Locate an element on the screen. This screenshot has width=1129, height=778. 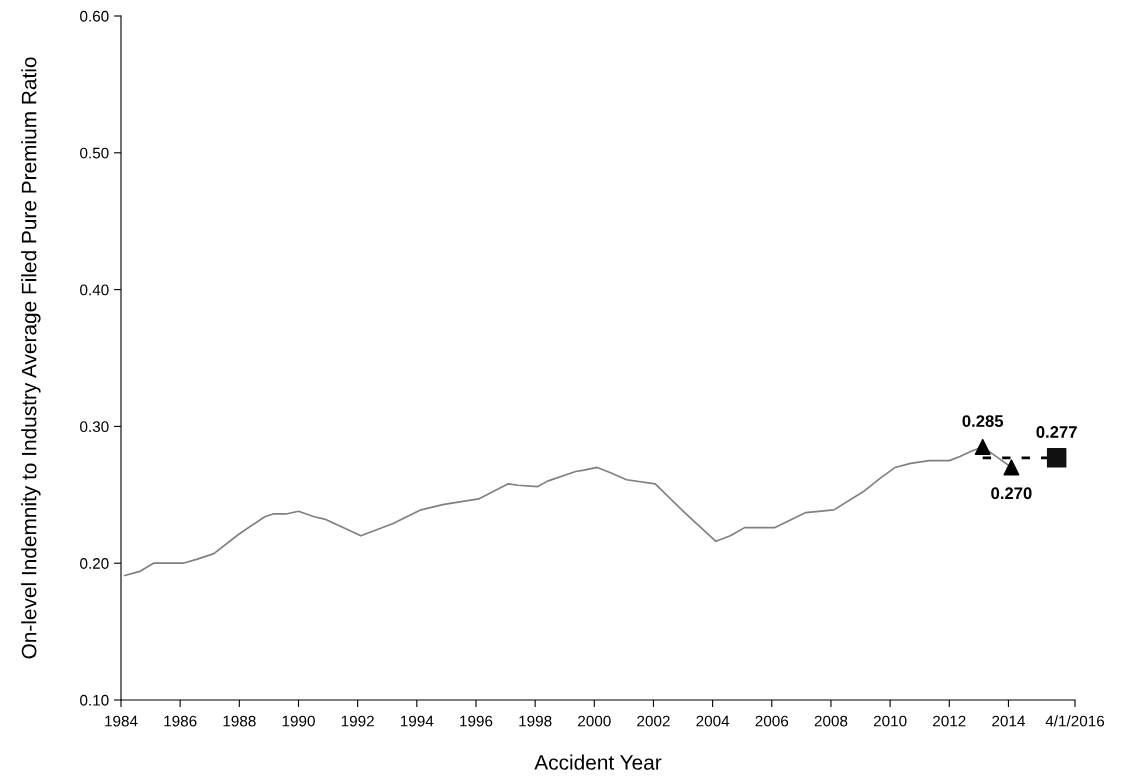
x-tick-label: 1988 is located at coordinates (239, 721).